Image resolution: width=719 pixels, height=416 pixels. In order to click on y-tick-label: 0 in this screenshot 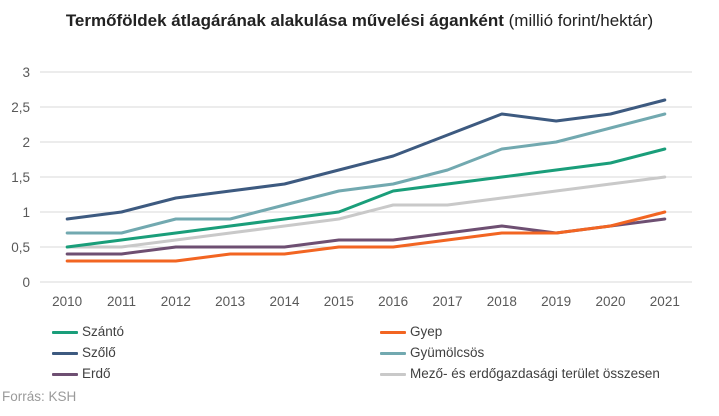, I will do `click(26, 282)`.